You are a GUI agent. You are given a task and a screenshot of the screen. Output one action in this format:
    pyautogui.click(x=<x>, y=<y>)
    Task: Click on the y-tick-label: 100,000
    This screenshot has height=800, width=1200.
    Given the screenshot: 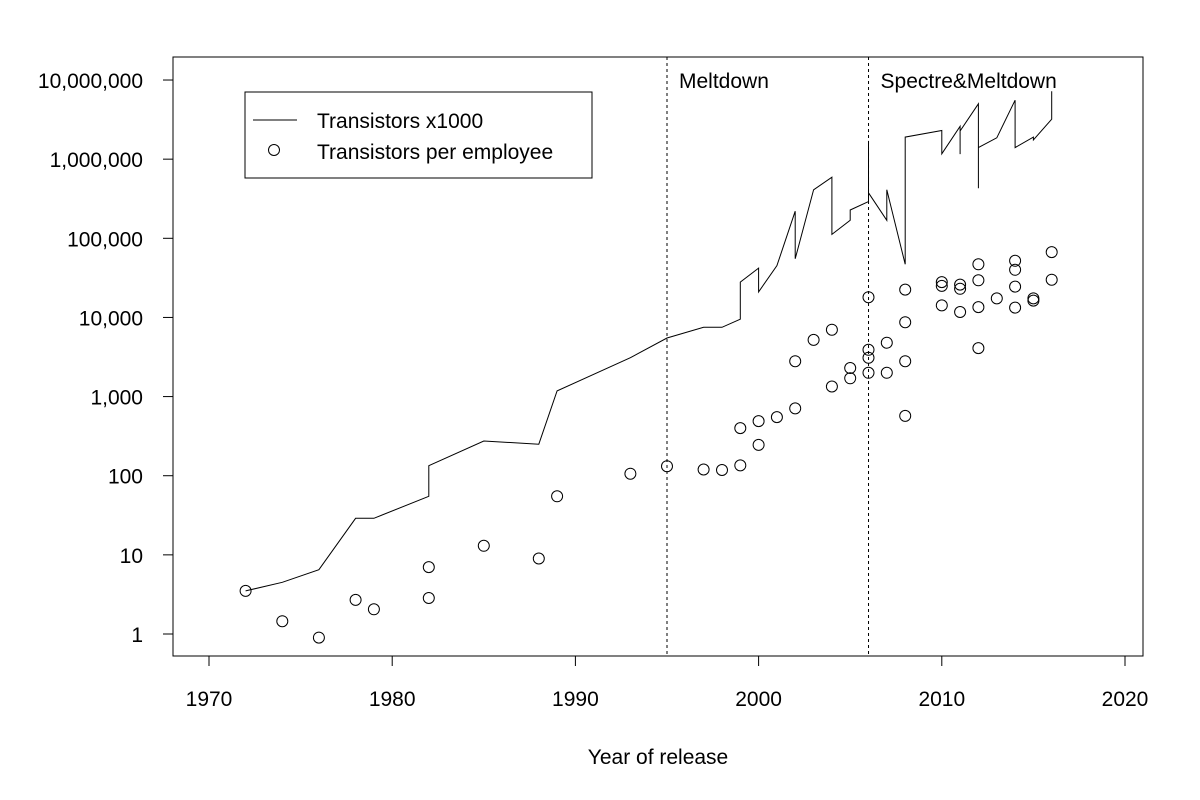 What is the action you would take?
    pyautogui.click(x=105, y=239)
    